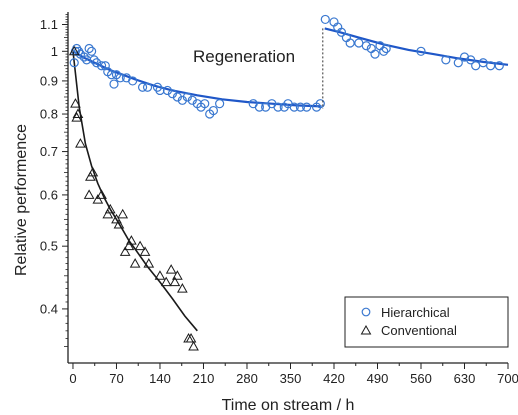 Image resolution: width=518 pixels, height=415 pixels. I want to click on x-tick-label: 630, so click(465, 378).